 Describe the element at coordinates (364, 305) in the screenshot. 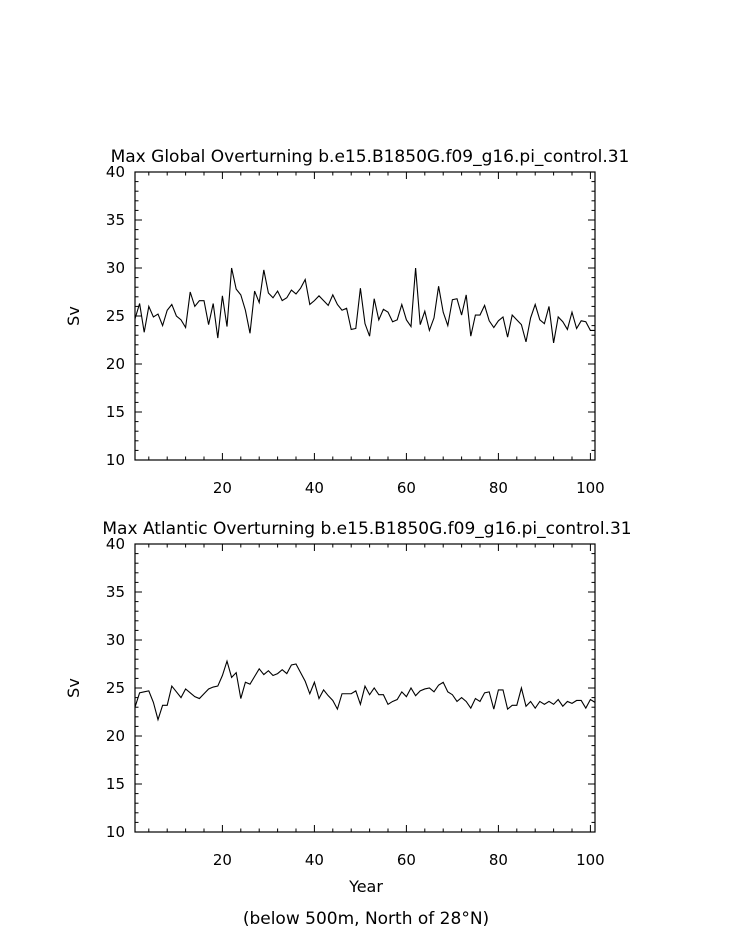

I see `series-line-global` at that location.